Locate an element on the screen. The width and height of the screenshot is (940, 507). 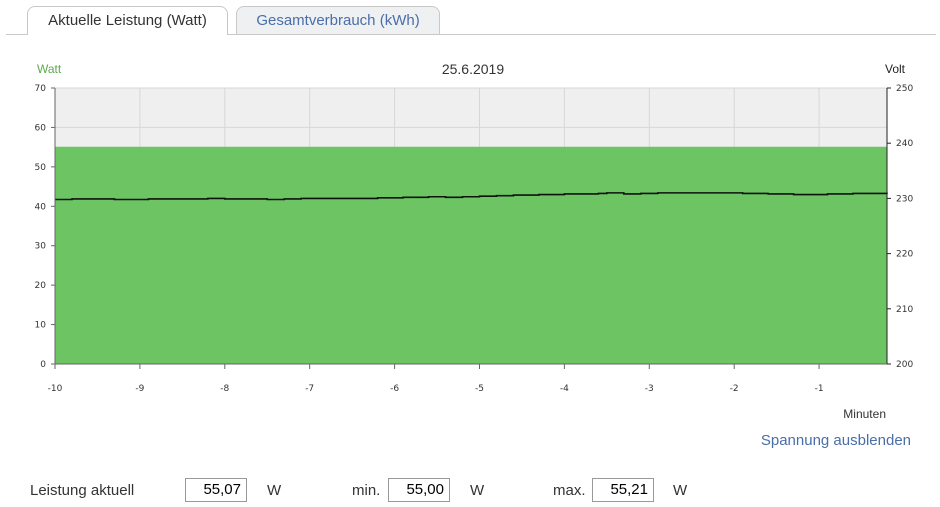
current-power-value: 55,07 is located at coordinates (216, 490).